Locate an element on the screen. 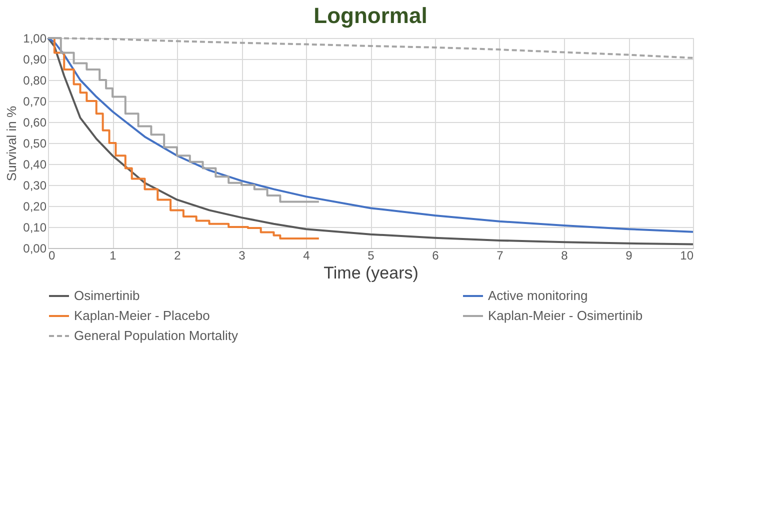 The image size is (781, 519). legend-label: General Population Mortality is located at coordinates (156, 335).